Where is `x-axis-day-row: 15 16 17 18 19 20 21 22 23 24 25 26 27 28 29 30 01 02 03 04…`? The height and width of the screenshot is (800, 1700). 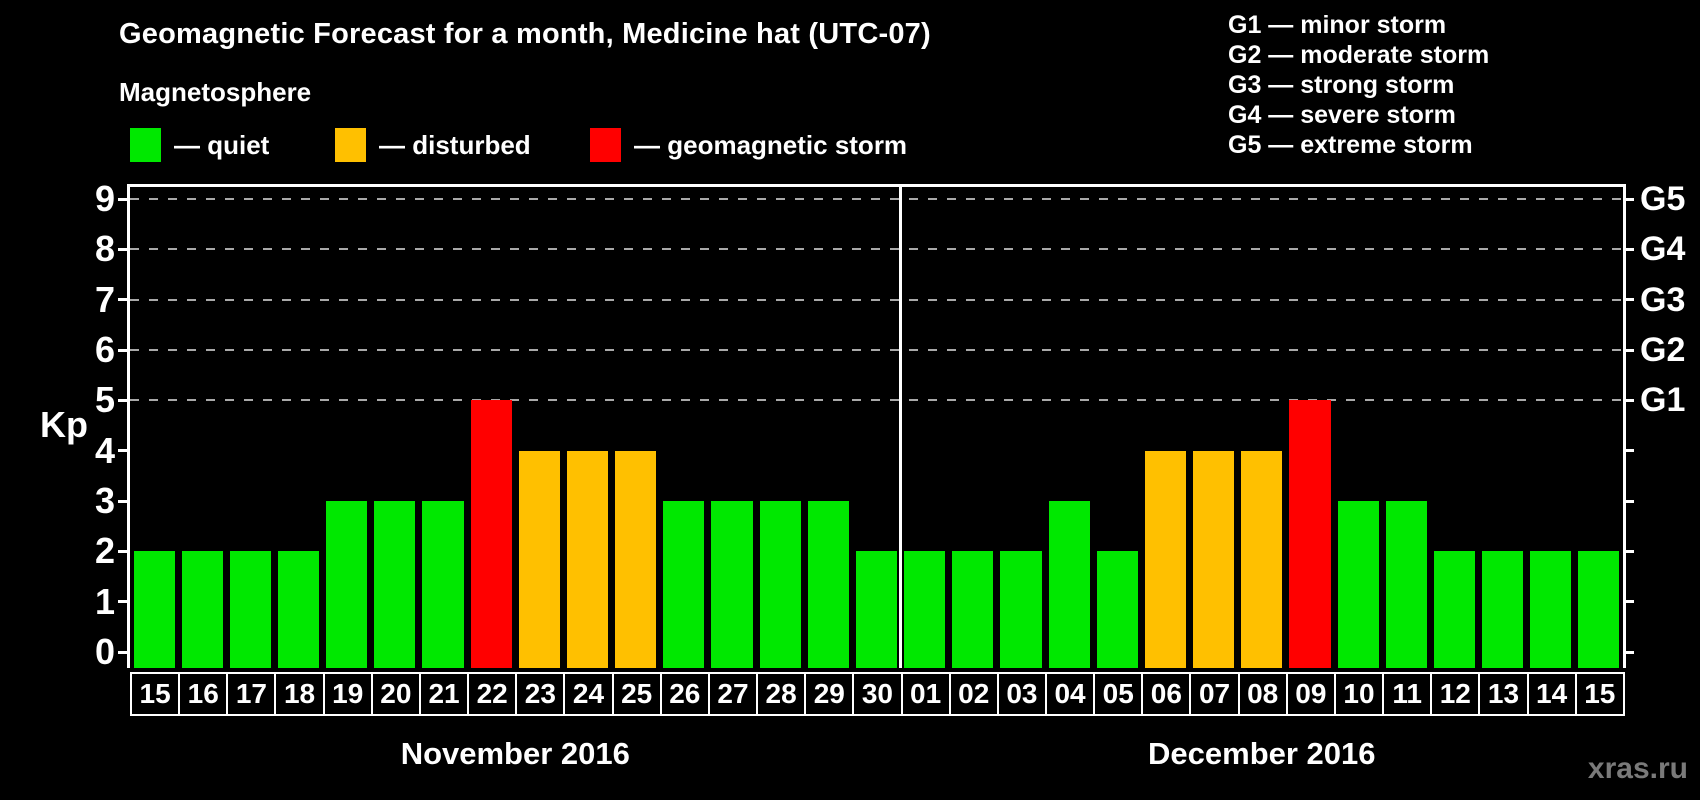 x-axis-day-row: 15 16 17 18 19 20 21 22 23 24 25 26 27 28 29 30 01 02 03 04… is located at coordinates (877, 694).